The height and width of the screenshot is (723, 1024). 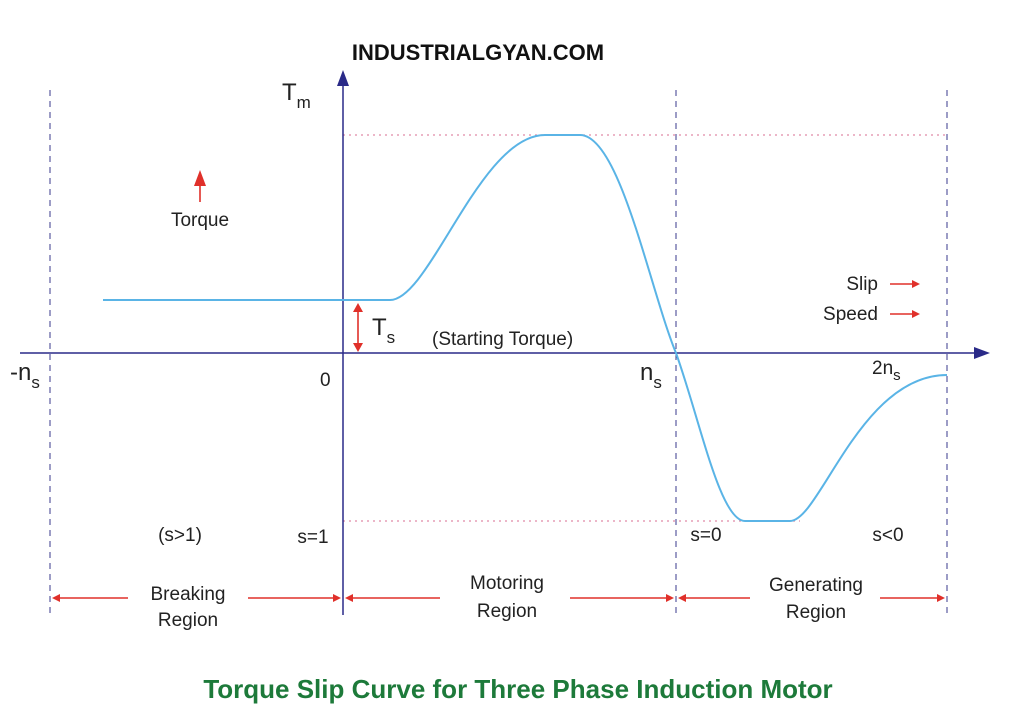 I want to click on x-mark: ns, so click(x=651, y=375).